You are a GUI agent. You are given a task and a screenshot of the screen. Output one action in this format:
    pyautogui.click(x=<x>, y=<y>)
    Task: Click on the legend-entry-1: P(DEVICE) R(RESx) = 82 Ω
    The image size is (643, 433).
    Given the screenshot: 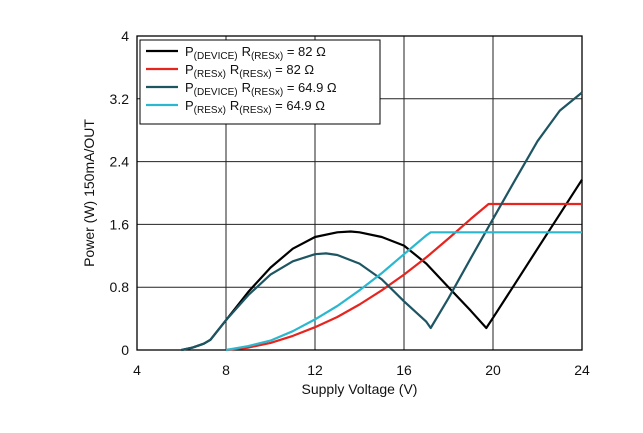 What is the action you would take?
    pyautogui.click(x=255, y=53)
    